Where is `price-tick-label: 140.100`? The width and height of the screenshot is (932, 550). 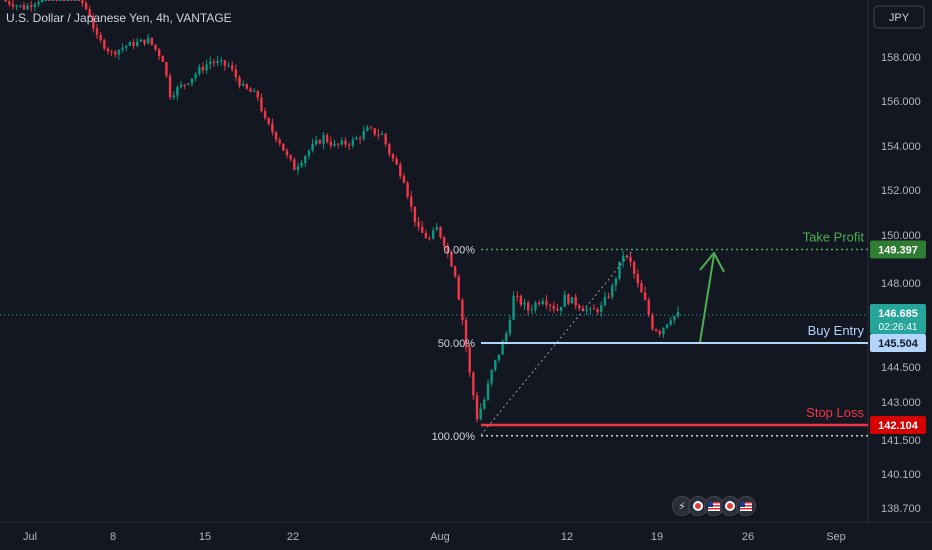 price-tick-label: 140.100 is located at coordinates (901, 475).